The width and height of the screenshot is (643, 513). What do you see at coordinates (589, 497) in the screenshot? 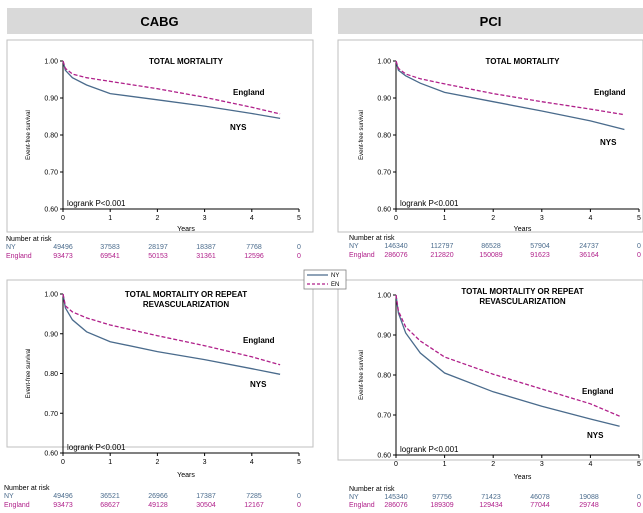
I see `risk-value: 19088` at bounding box center [589, 497].